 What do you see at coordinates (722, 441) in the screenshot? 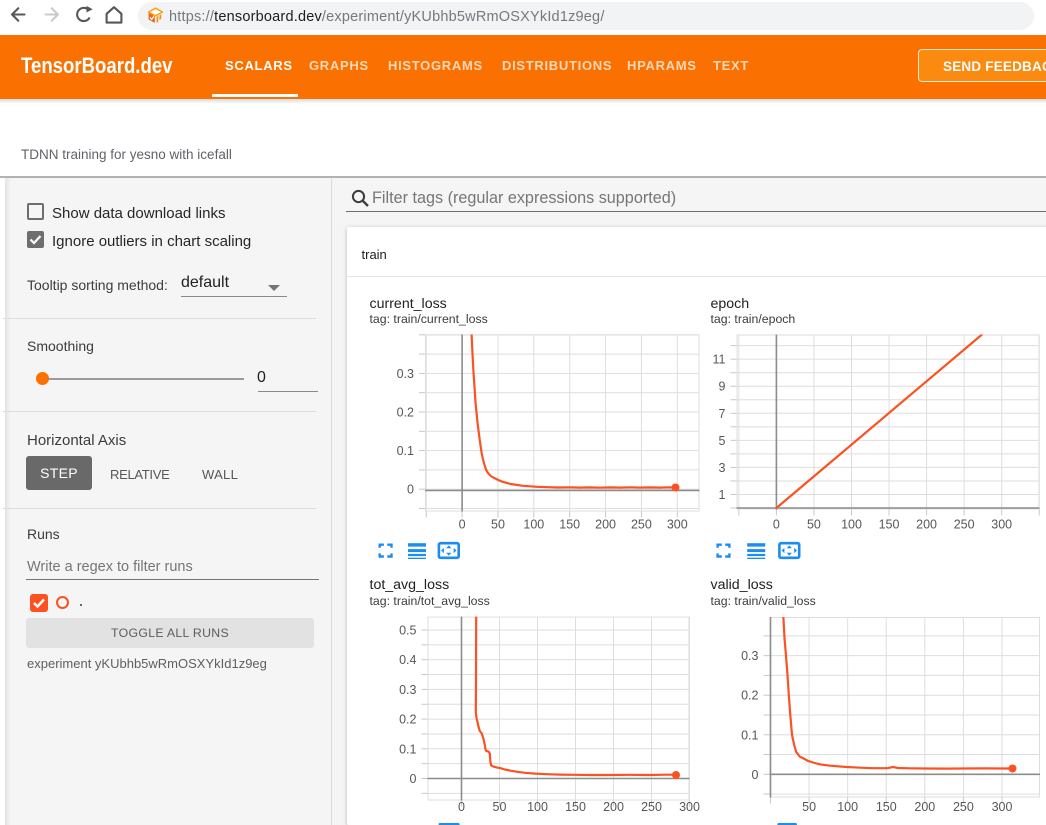
I see `svg-text: 5` at bounding box center [722, 441].